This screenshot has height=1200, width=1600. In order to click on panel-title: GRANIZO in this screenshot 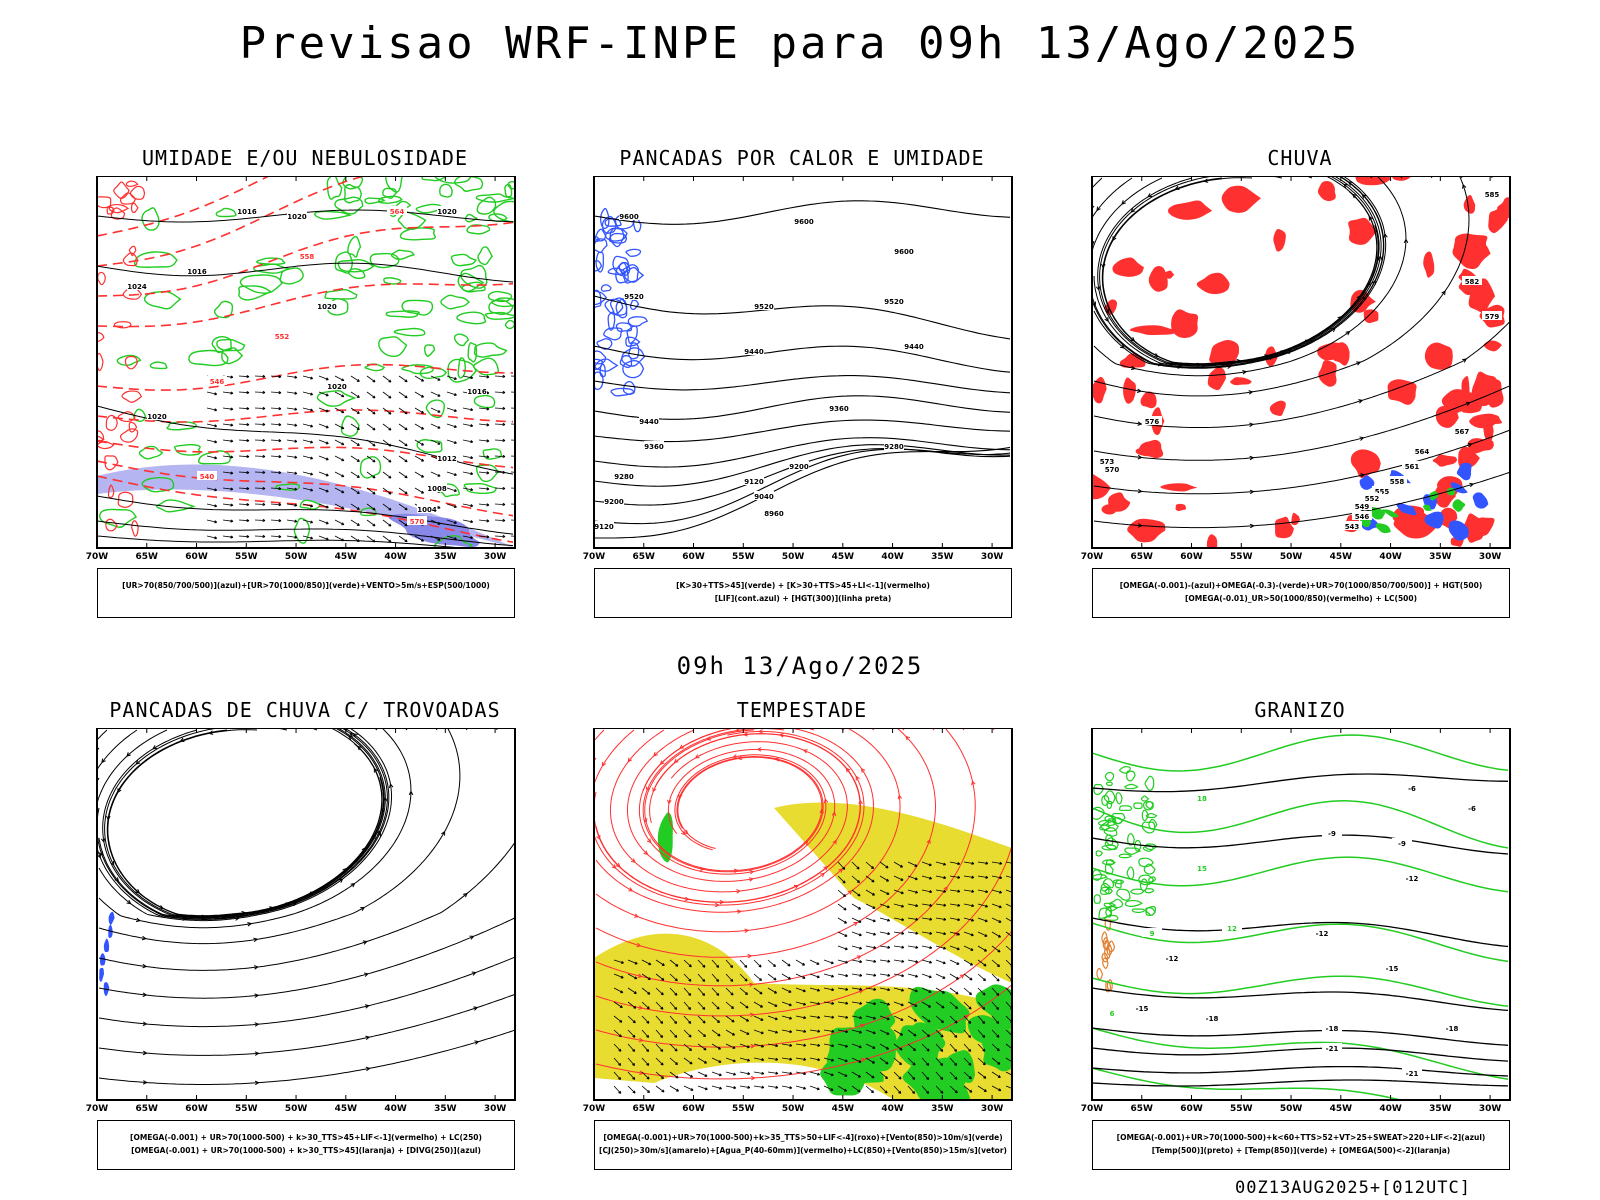, I will do `click(1300, 710)`.